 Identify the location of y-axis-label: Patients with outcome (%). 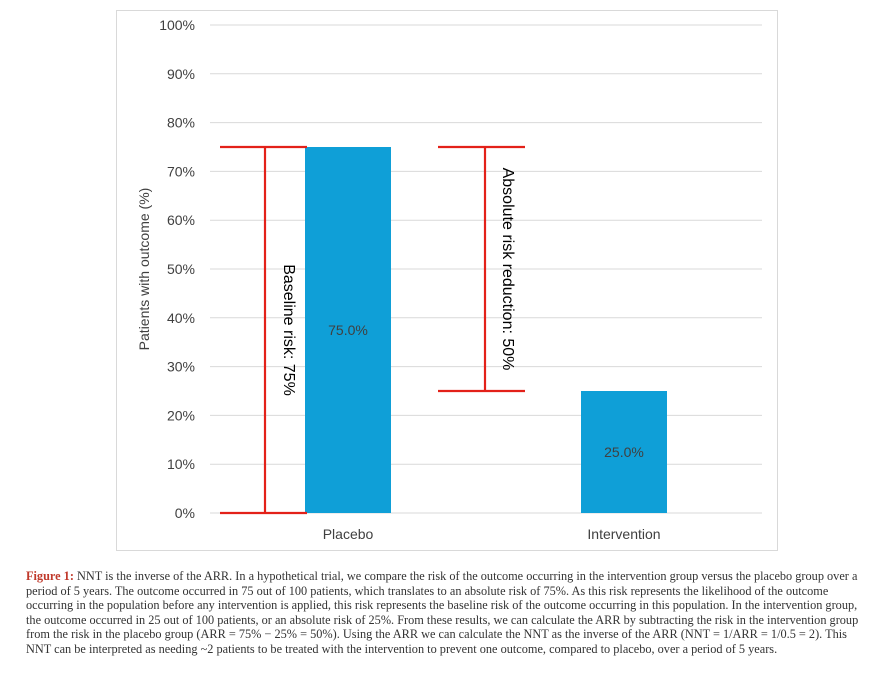
(144, 269).